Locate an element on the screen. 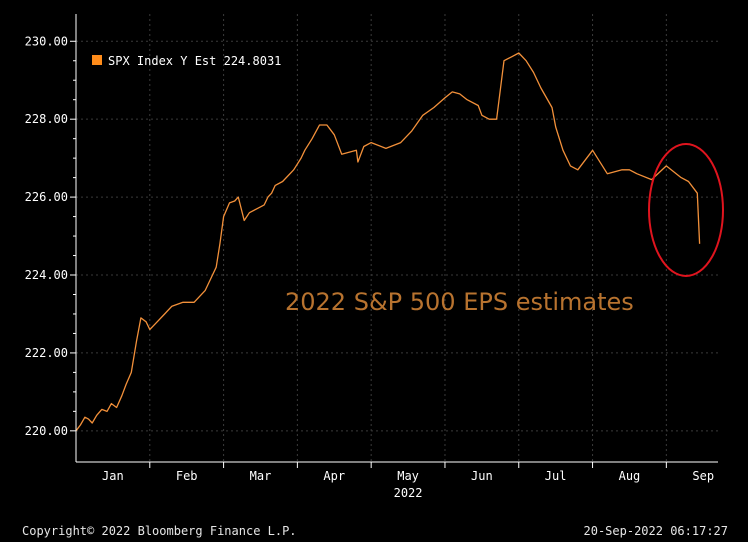 The height and width of the screenshot is (542, 748). legend: SPX Index Y Est 224.8031 is located at coordinates (186, 61).